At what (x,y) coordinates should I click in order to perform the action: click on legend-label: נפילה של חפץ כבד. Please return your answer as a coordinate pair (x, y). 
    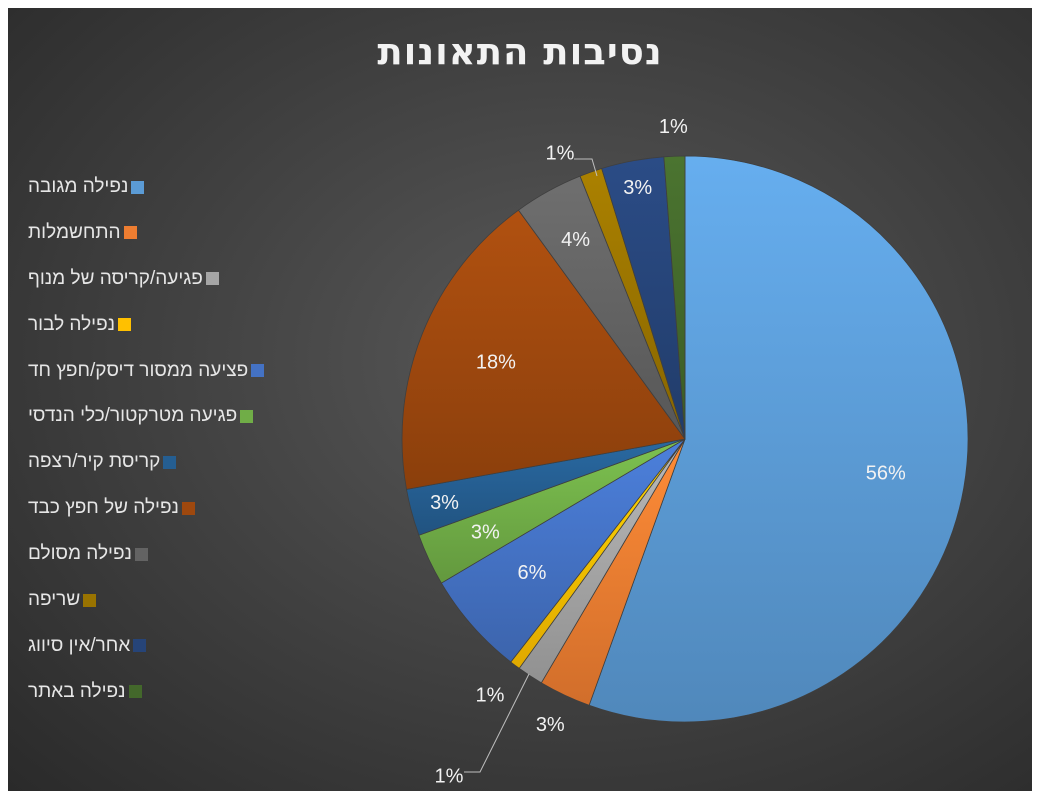
    Looking at the image, I should click on (103, 508).